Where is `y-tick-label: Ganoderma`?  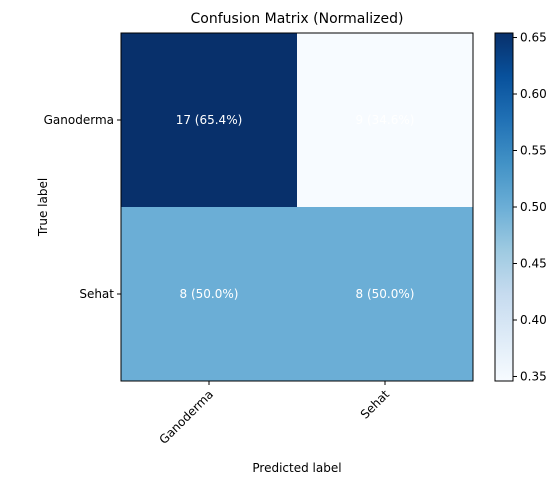 y-tick-label: Ganoderma is located at coordinates (79, 120).